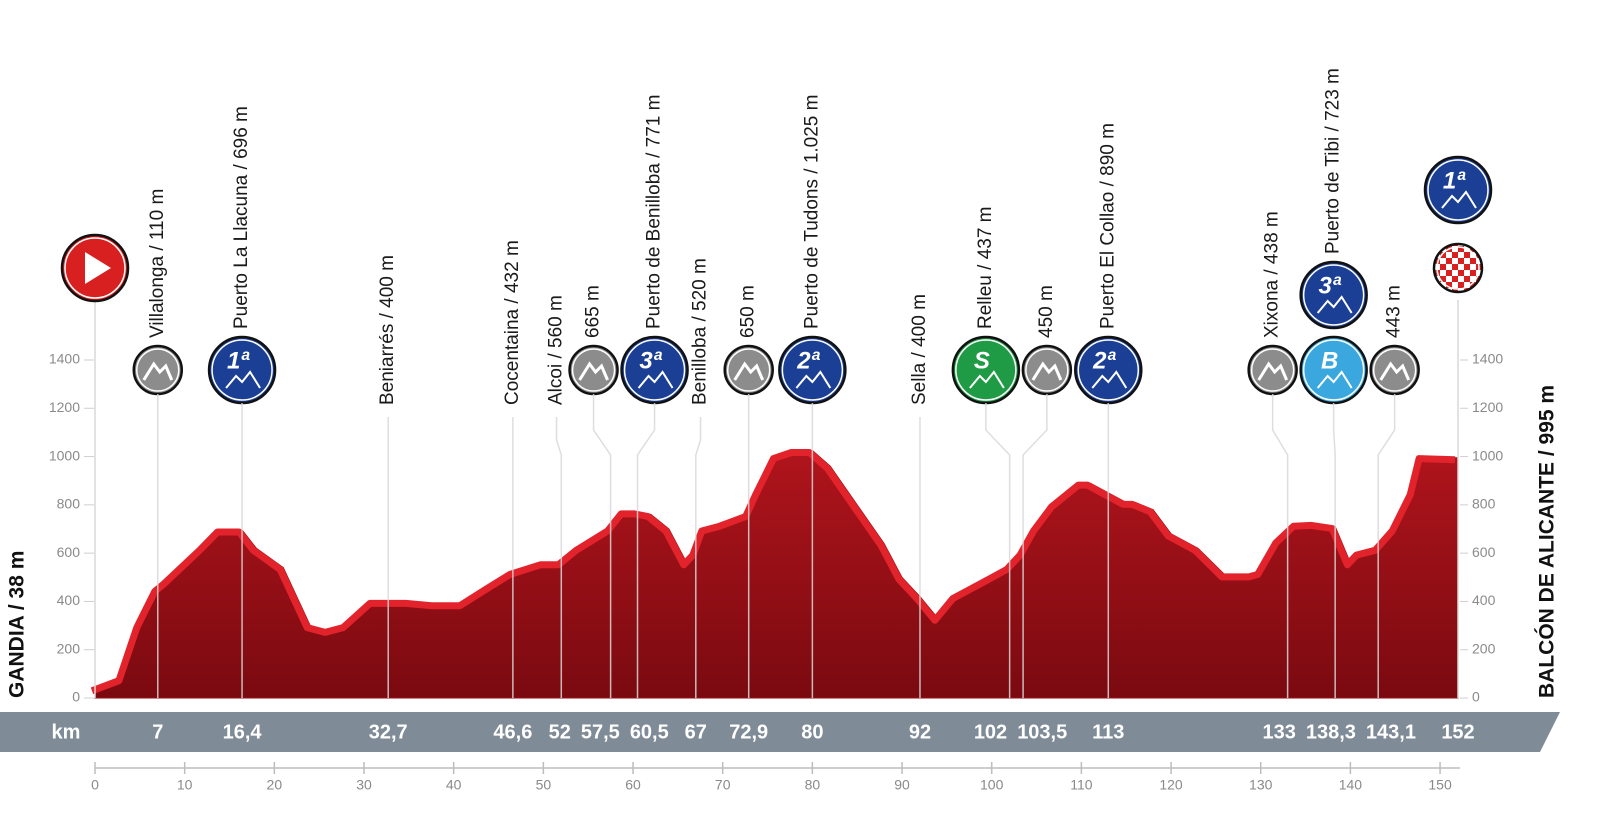 This screenshot has height=822, width=1600. I want to click on km-label: 102, so click(990, 732).